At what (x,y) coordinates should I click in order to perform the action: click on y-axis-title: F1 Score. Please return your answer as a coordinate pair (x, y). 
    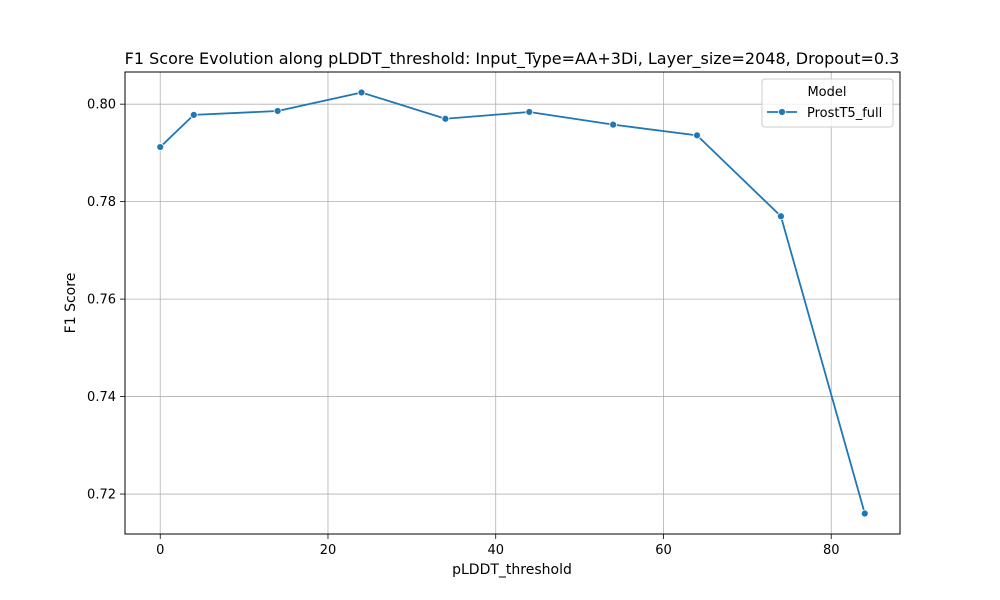
    Looking at the image, I should click on (71, 303).